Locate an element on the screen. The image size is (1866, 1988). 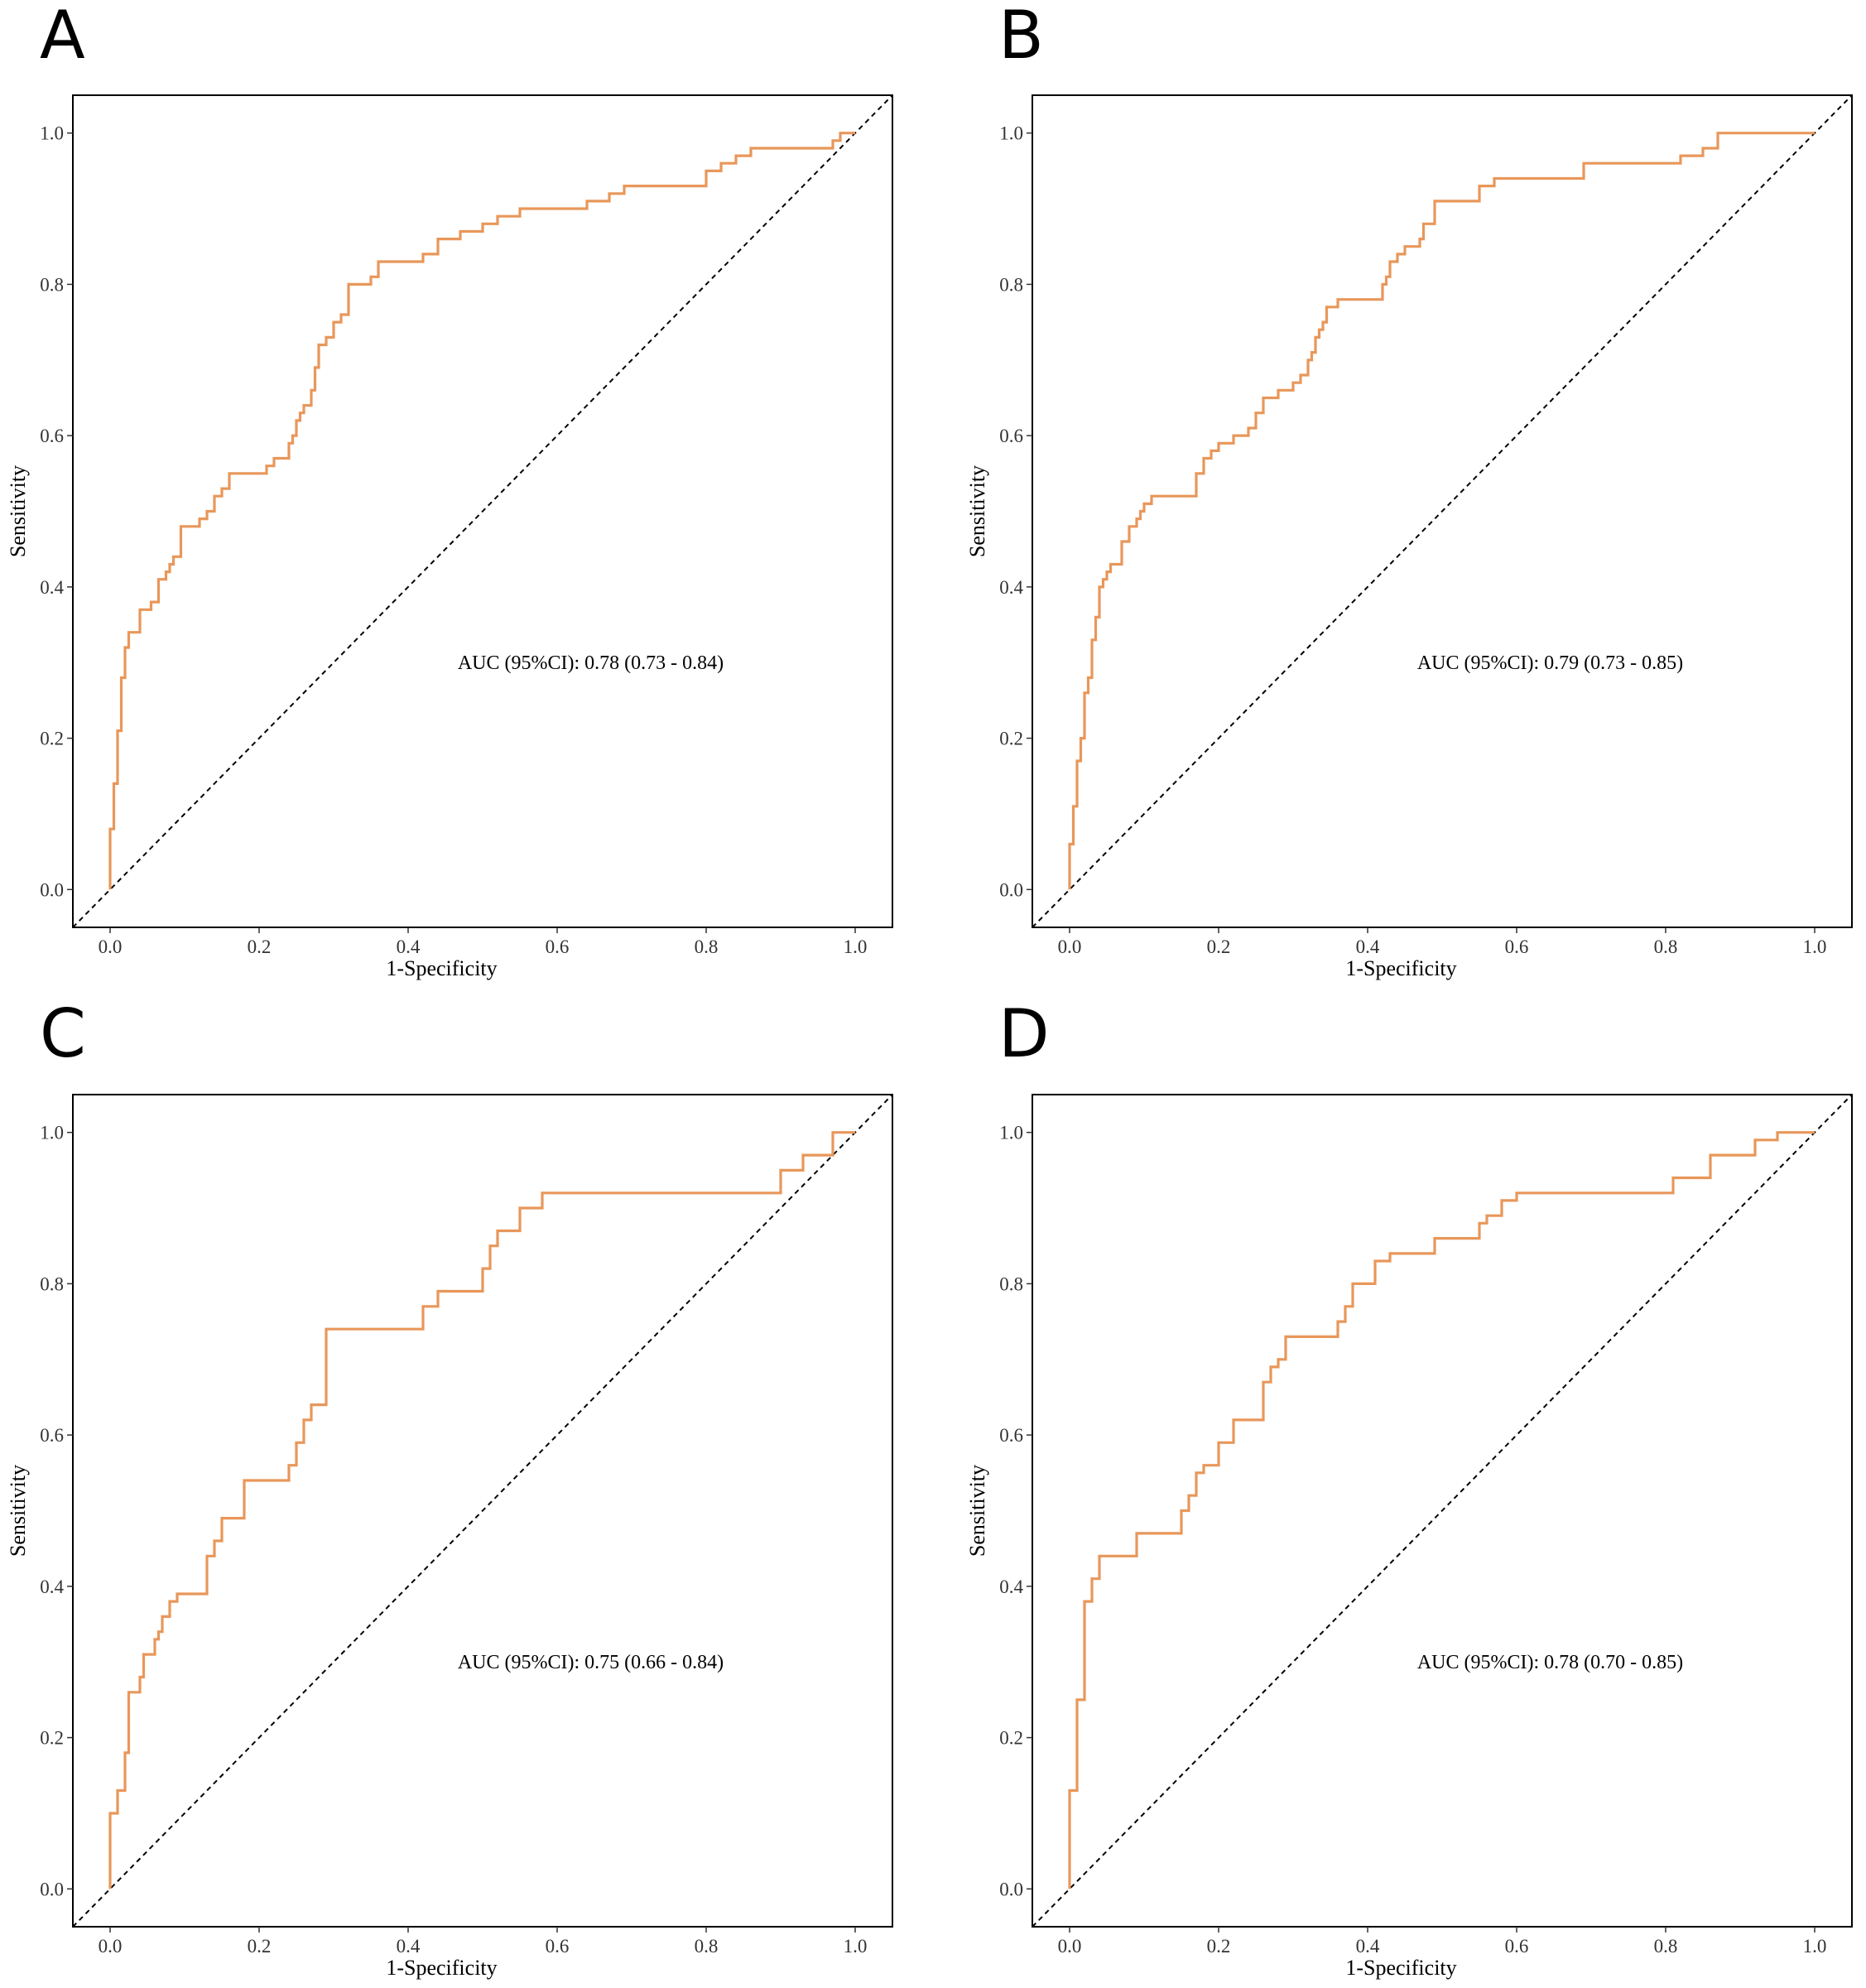
auc-annotation: AUC (95%CI): 0.78 (0.70 - 0.85) is located at coordinates (1550, 1662).